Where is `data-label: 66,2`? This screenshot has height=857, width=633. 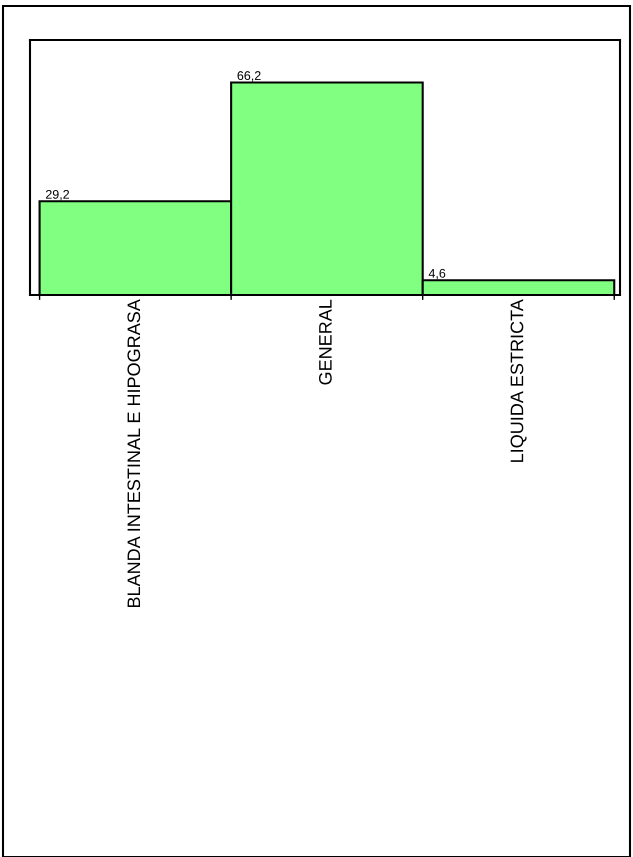
data-label: 66,2 is located at coordinates (249, 76).